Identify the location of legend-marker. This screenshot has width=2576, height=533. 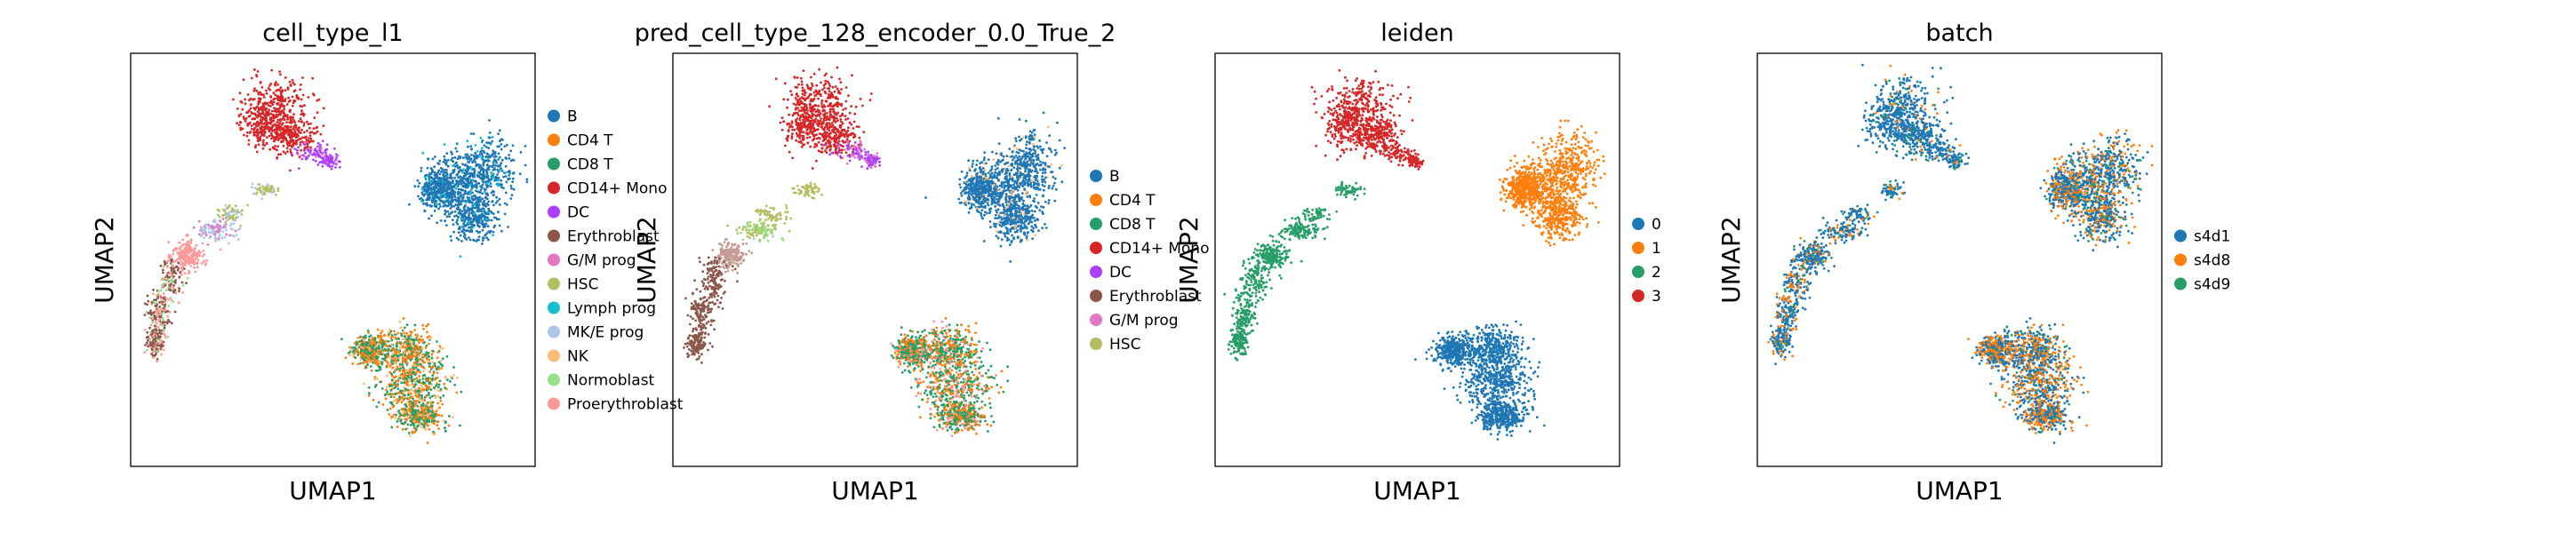
(554, 259).